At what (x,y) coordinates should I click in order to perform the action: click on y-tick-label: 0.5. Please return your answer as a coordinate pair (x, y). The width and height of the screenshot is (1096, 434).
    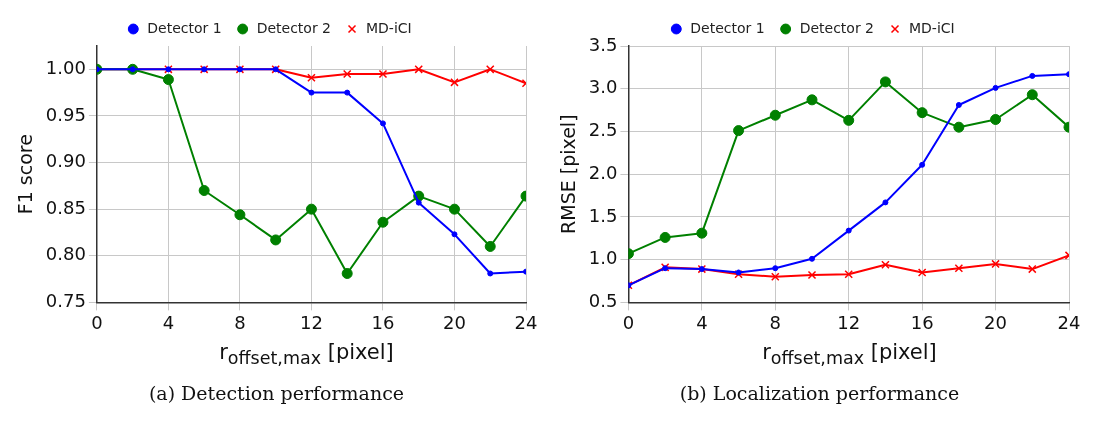
    Looking at the image, I should click on (602, 301).